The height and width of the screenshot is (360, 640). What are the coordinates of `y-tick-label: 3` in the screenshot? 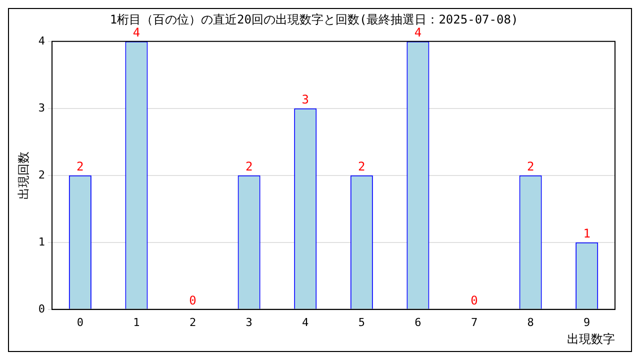 It's located at (42, 107).